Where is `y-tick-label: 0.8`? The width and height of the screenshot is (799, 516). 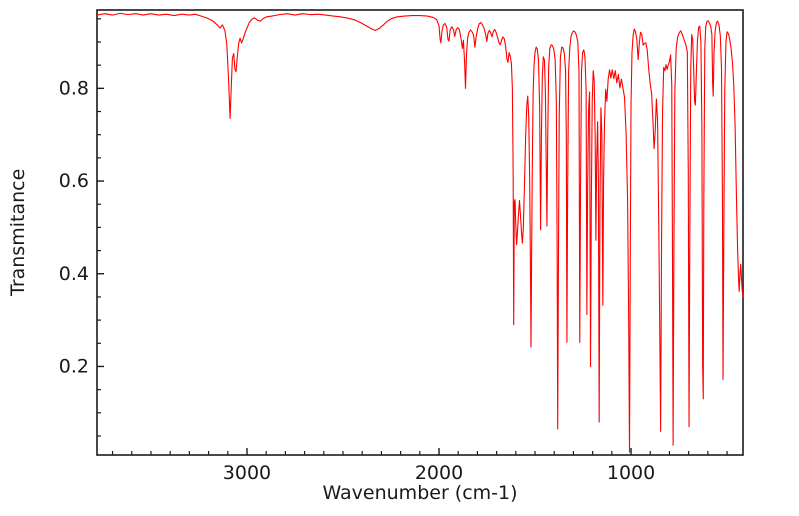
y-tick-label: 0.8 is located at coordinates (74, 88).